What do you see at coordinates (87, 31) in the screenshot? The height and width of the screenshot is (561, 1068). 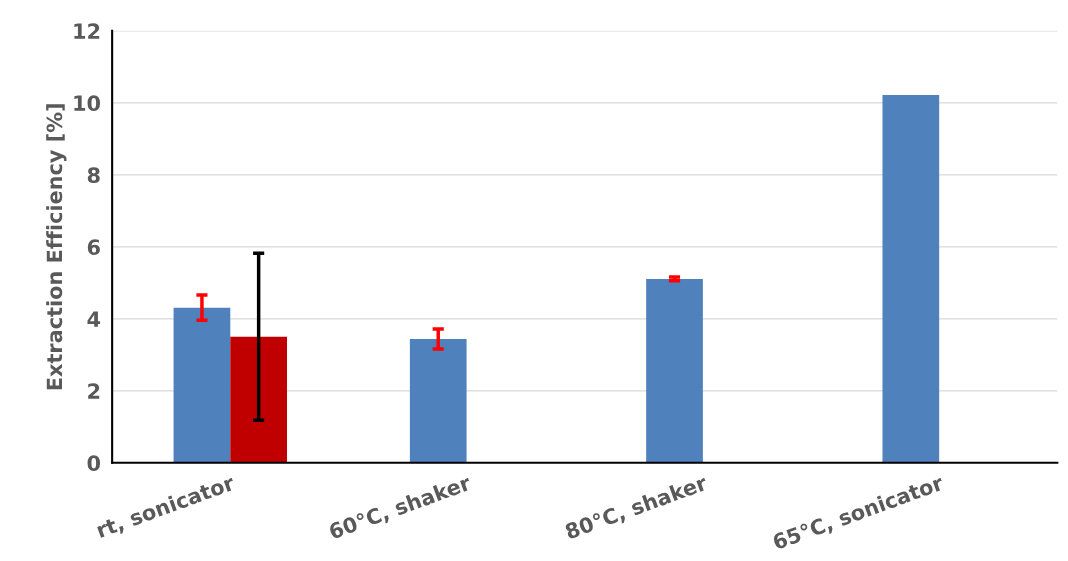 I see `y-tick-label: 12` at bounding box center [87, 31].